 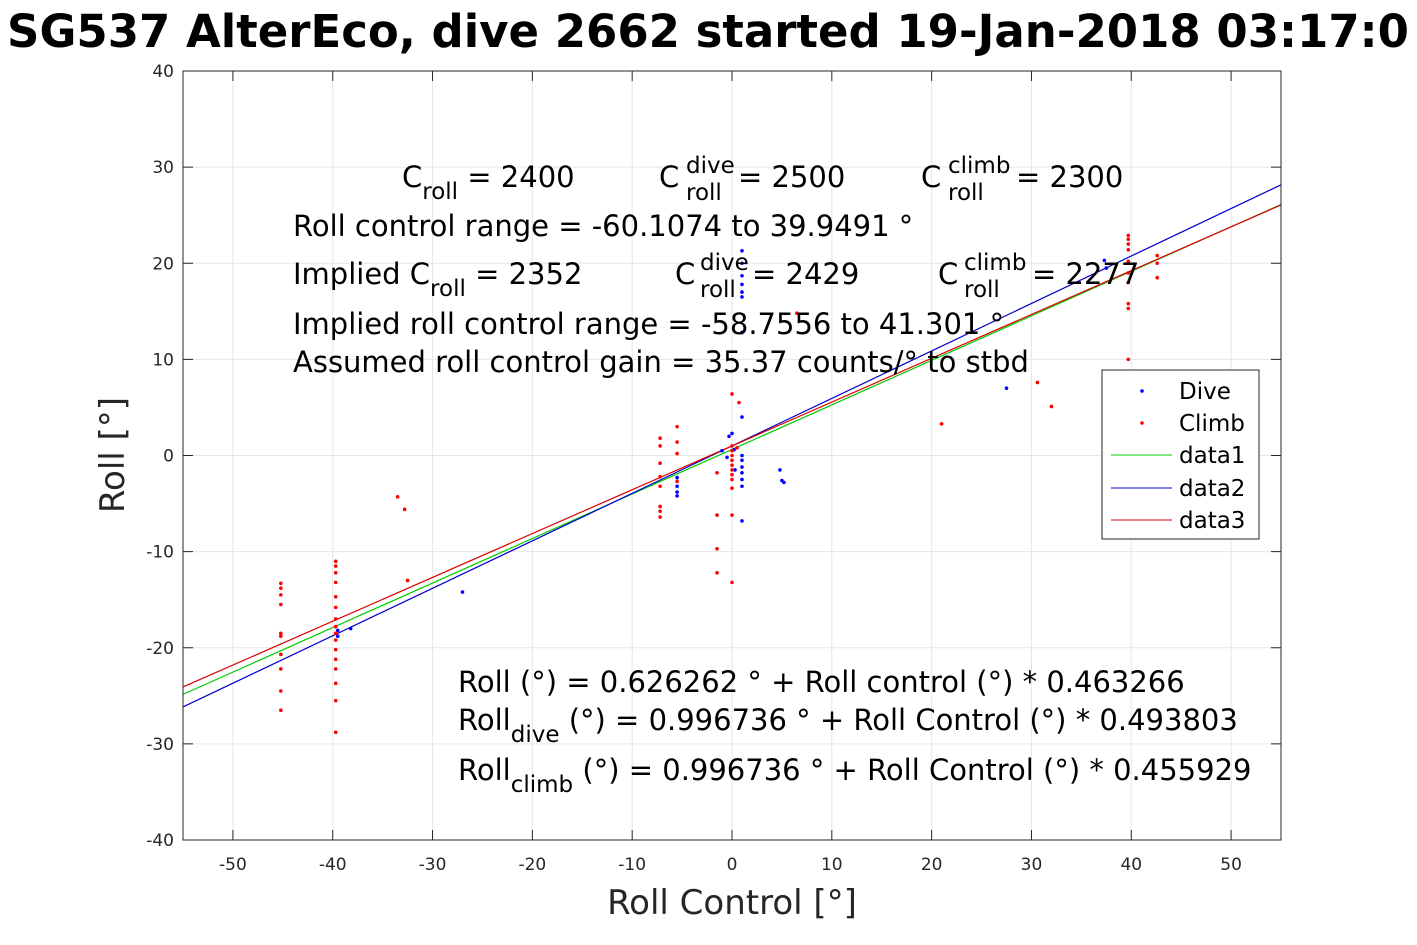 I want to click on annotation-c-roll-dive-sup: dive, so click(x=710, y=166).